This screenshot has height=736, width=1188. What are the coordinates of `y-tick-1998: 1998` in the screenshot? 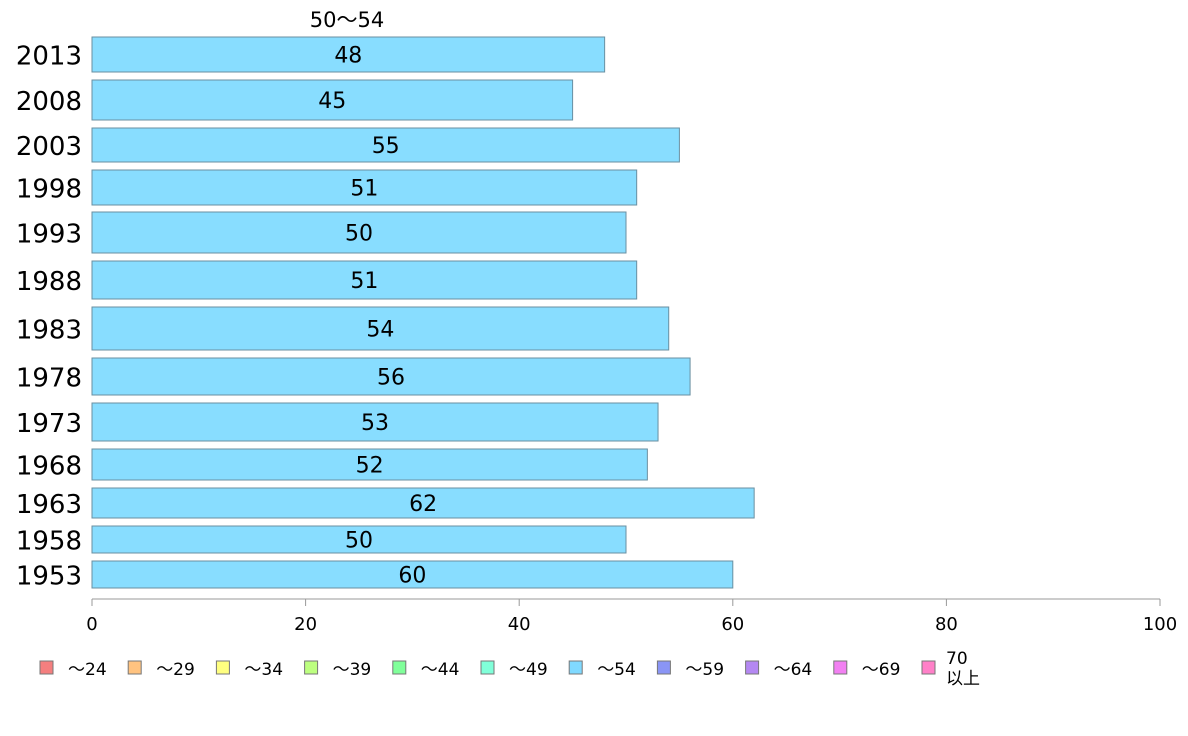 It's located at (49, 190).